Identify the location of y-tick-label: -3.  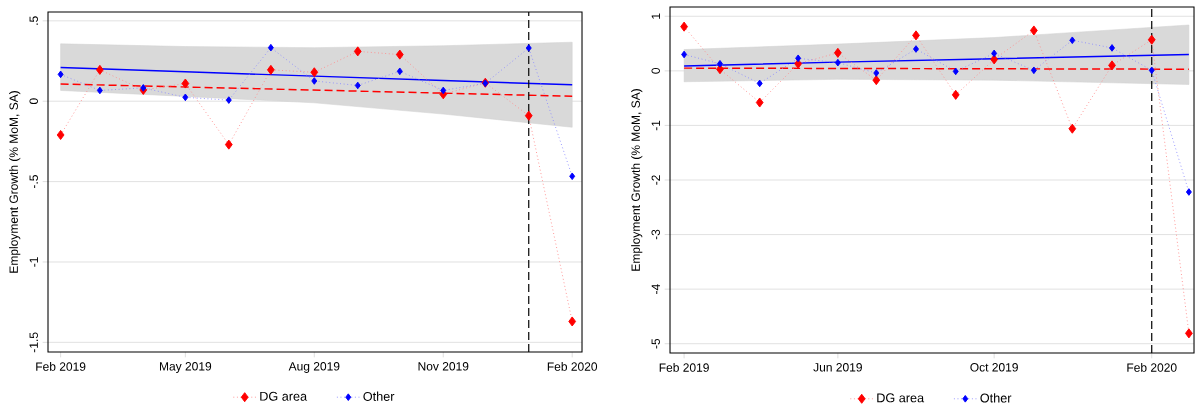
(655, 234).